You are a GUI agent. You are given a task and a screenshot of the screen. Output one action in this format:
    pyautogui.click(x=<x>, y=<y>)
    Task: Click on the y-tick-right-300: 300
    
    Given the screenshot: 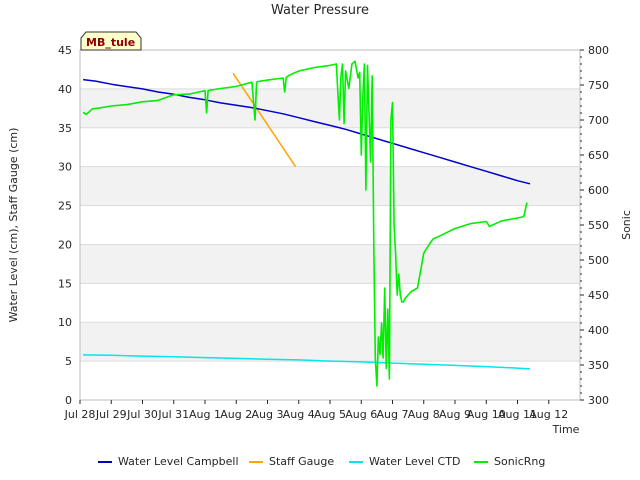 What is the action you would take?
    pyautogui.click(x=598, y=400)
    